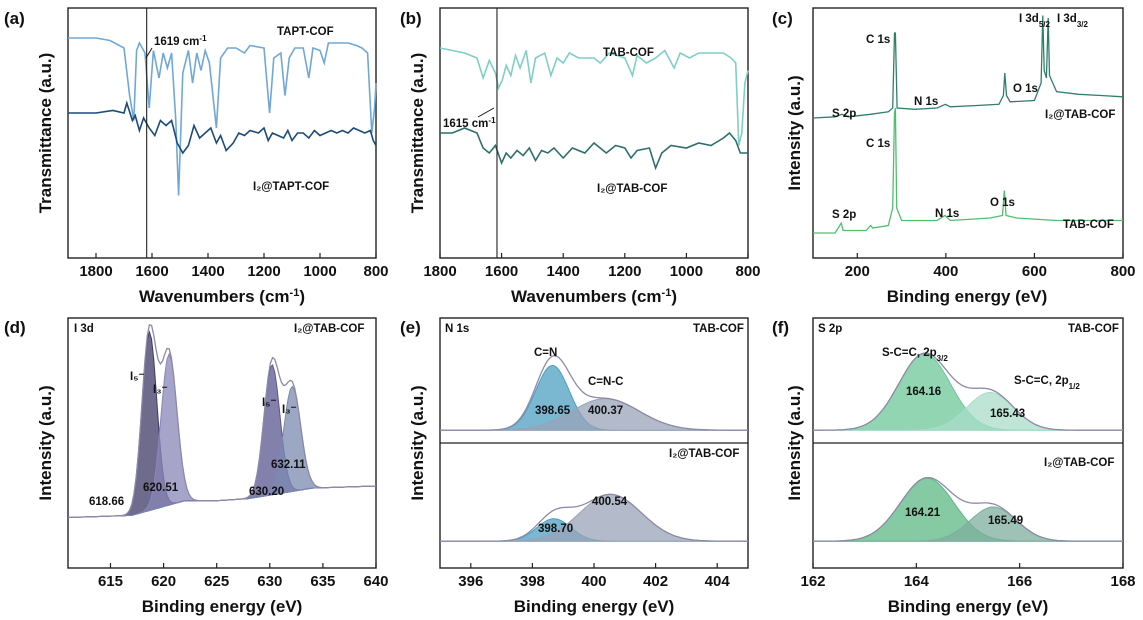  I want to click on panel-f-label: (f), so click(780, 327).